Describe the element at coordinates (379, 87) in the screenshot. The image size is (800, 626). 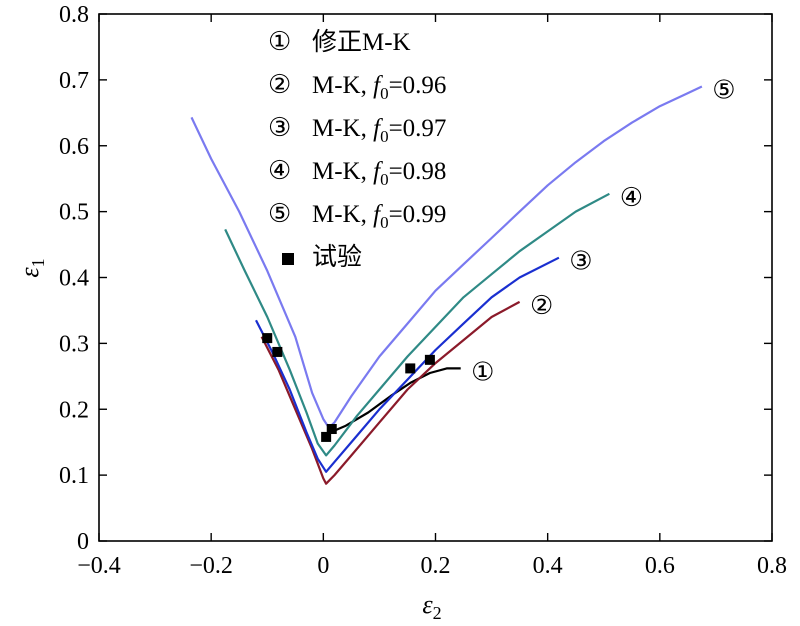
I see `legend-label: M-K, f0=0.96` at that location.